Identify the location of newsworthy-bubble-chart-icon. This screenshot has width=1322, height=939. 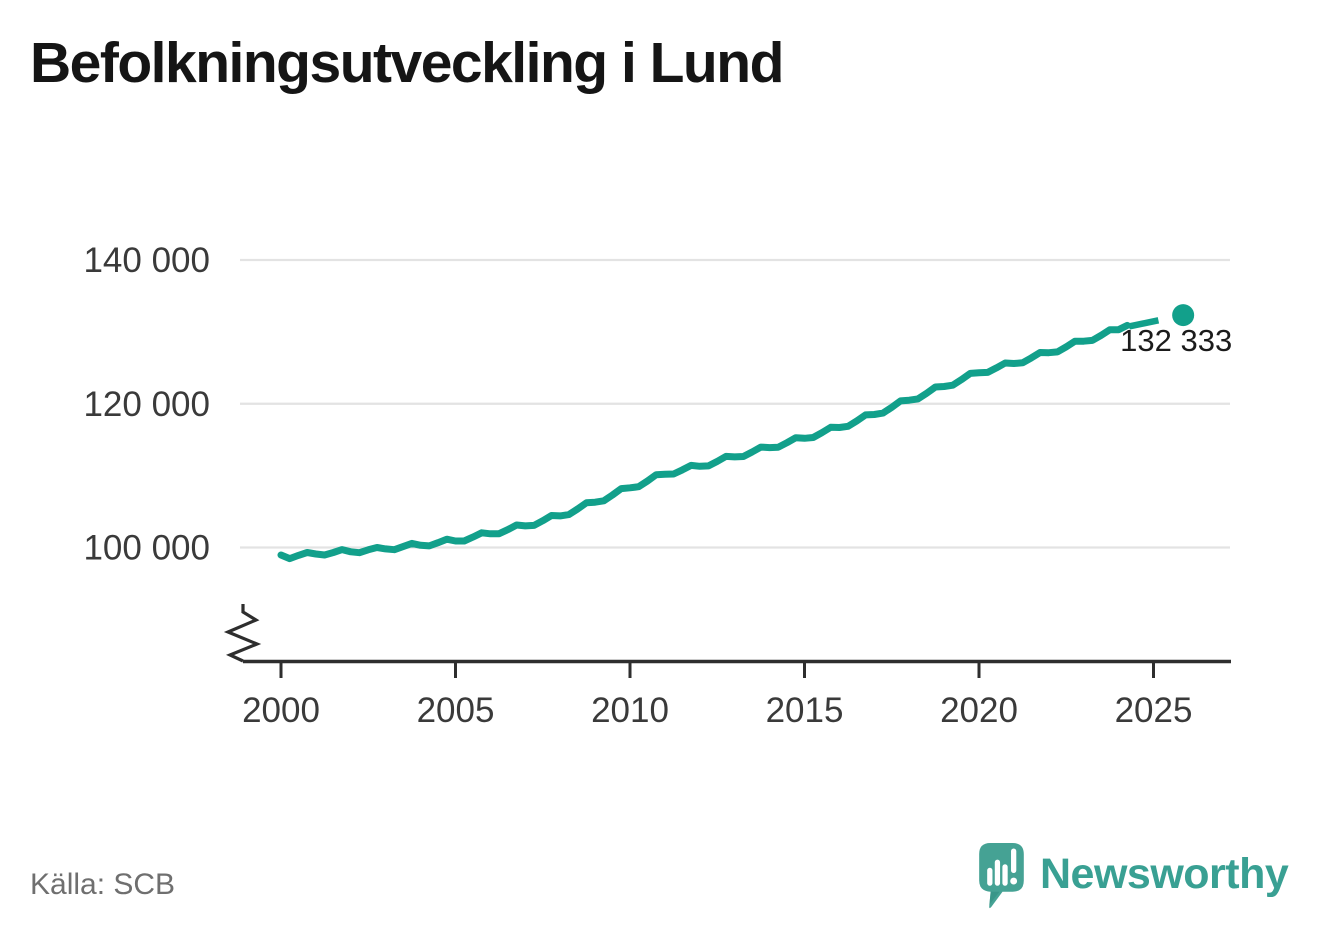
(1001, 876).